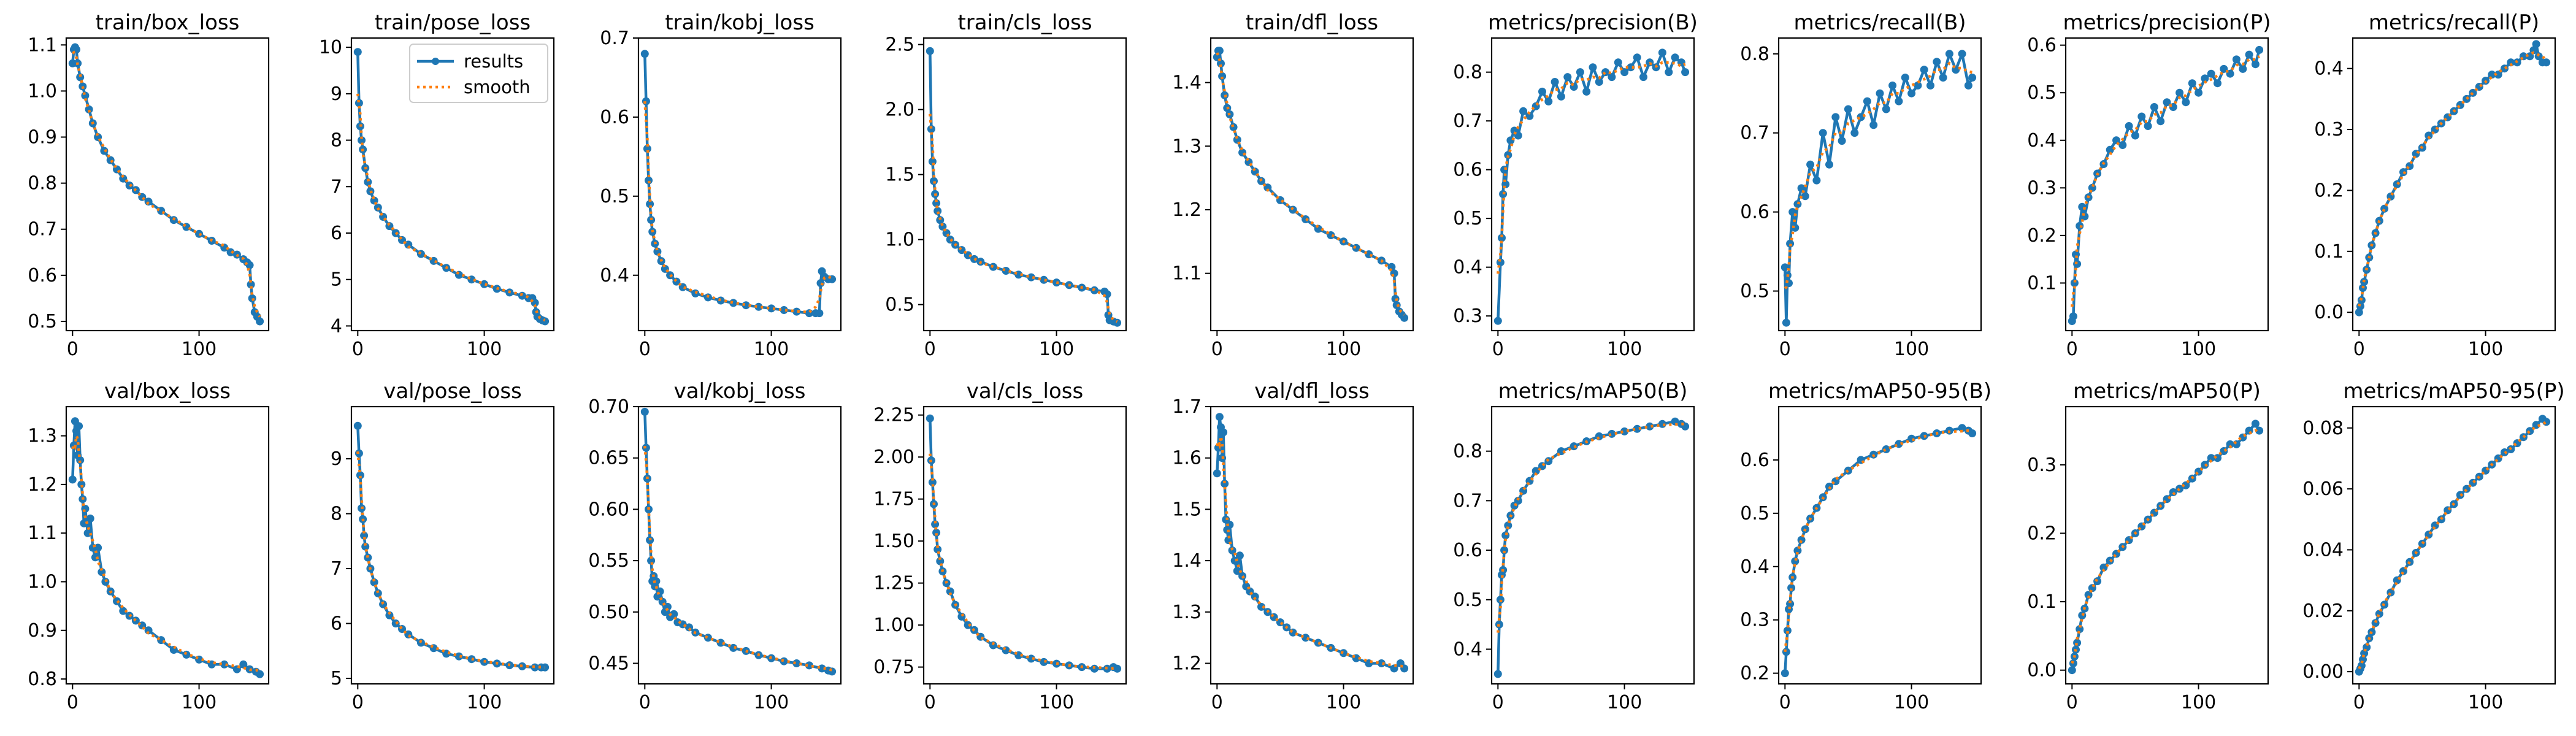 The height and width of the screenshot is (736, 2576). What do you see at coordinates (899, 175) in the screenshot?
I see `ytick-label-train-cls-loss-2: 1.5` at bounding box center [899, 175].